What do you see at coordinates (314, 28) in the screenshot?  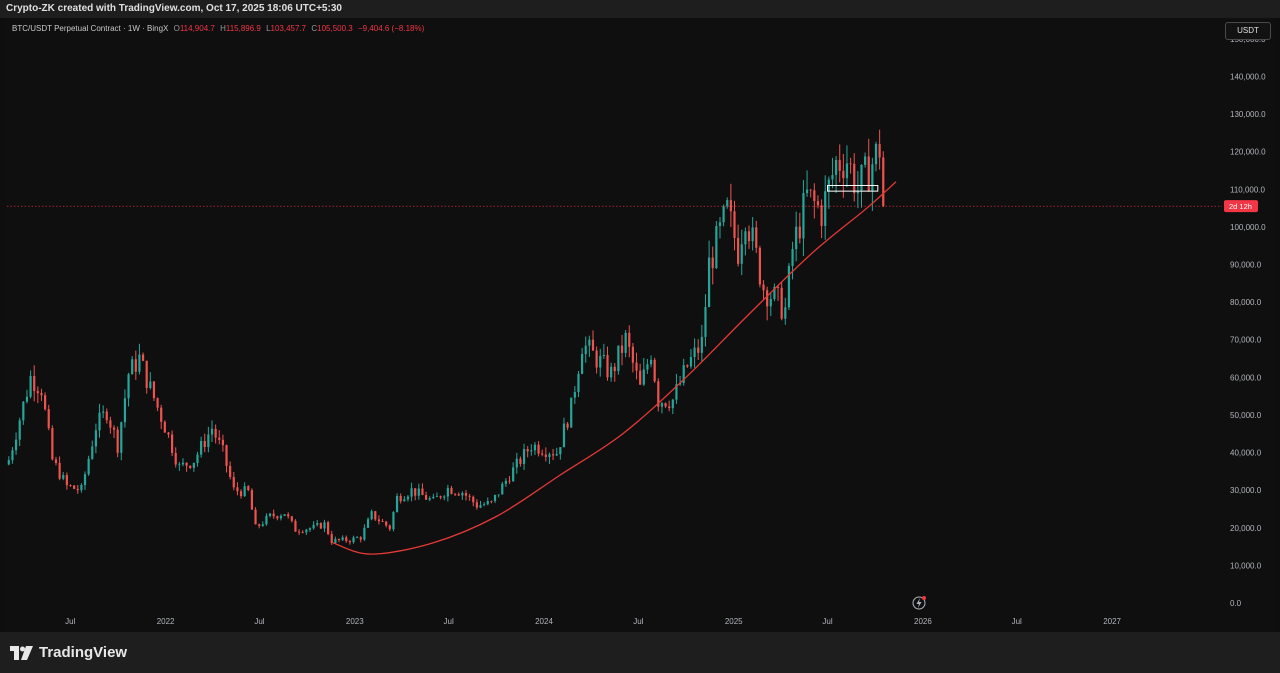 I see `close-label: C` at bounding box center [314, 28].